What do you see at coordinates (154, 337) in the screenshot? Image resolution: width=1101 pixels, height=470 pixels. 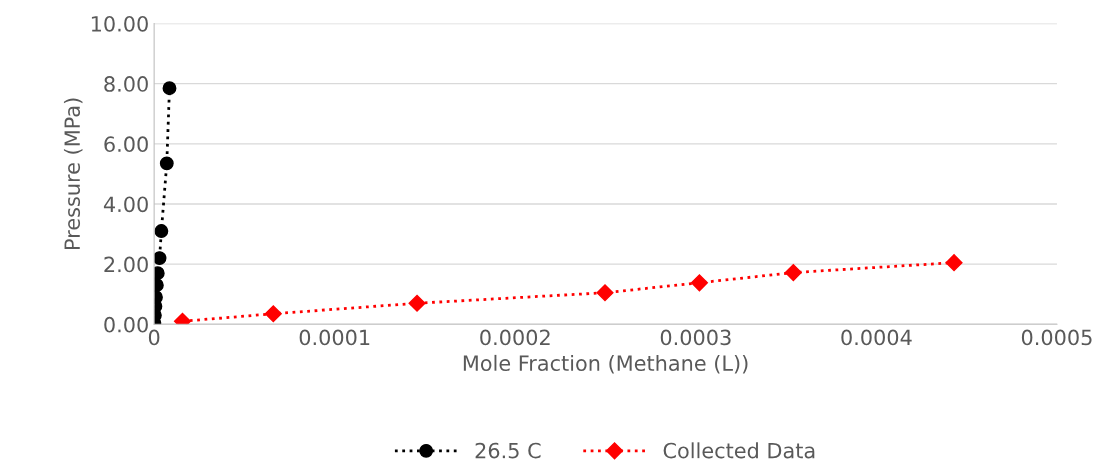 I see `x-tick-label: 0` at bounding box center [154, 337].